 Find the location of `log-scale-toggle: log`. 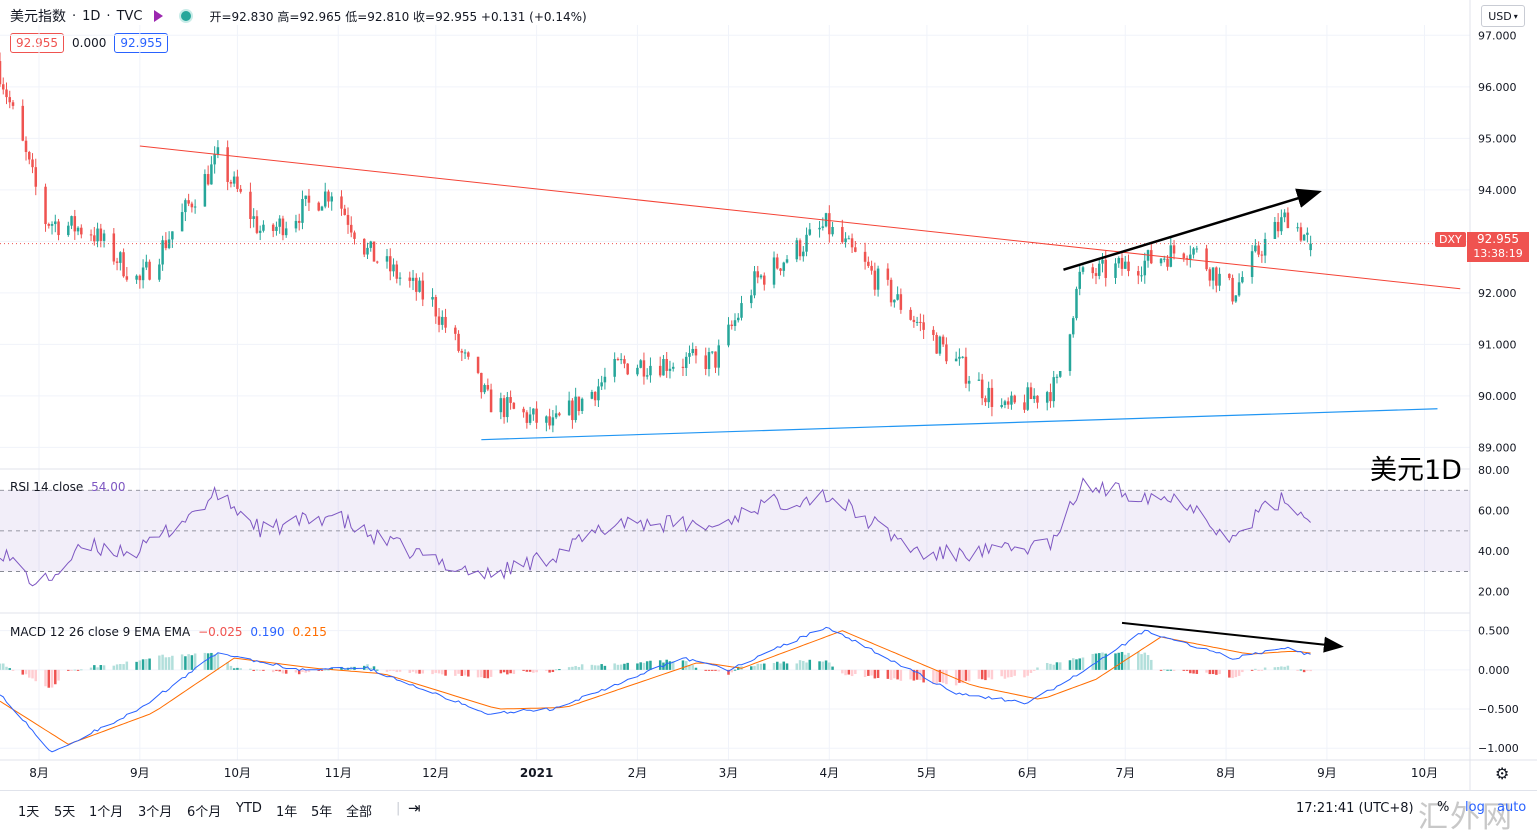

log-scale-toggle: log is located at coordinates (1475, 807).